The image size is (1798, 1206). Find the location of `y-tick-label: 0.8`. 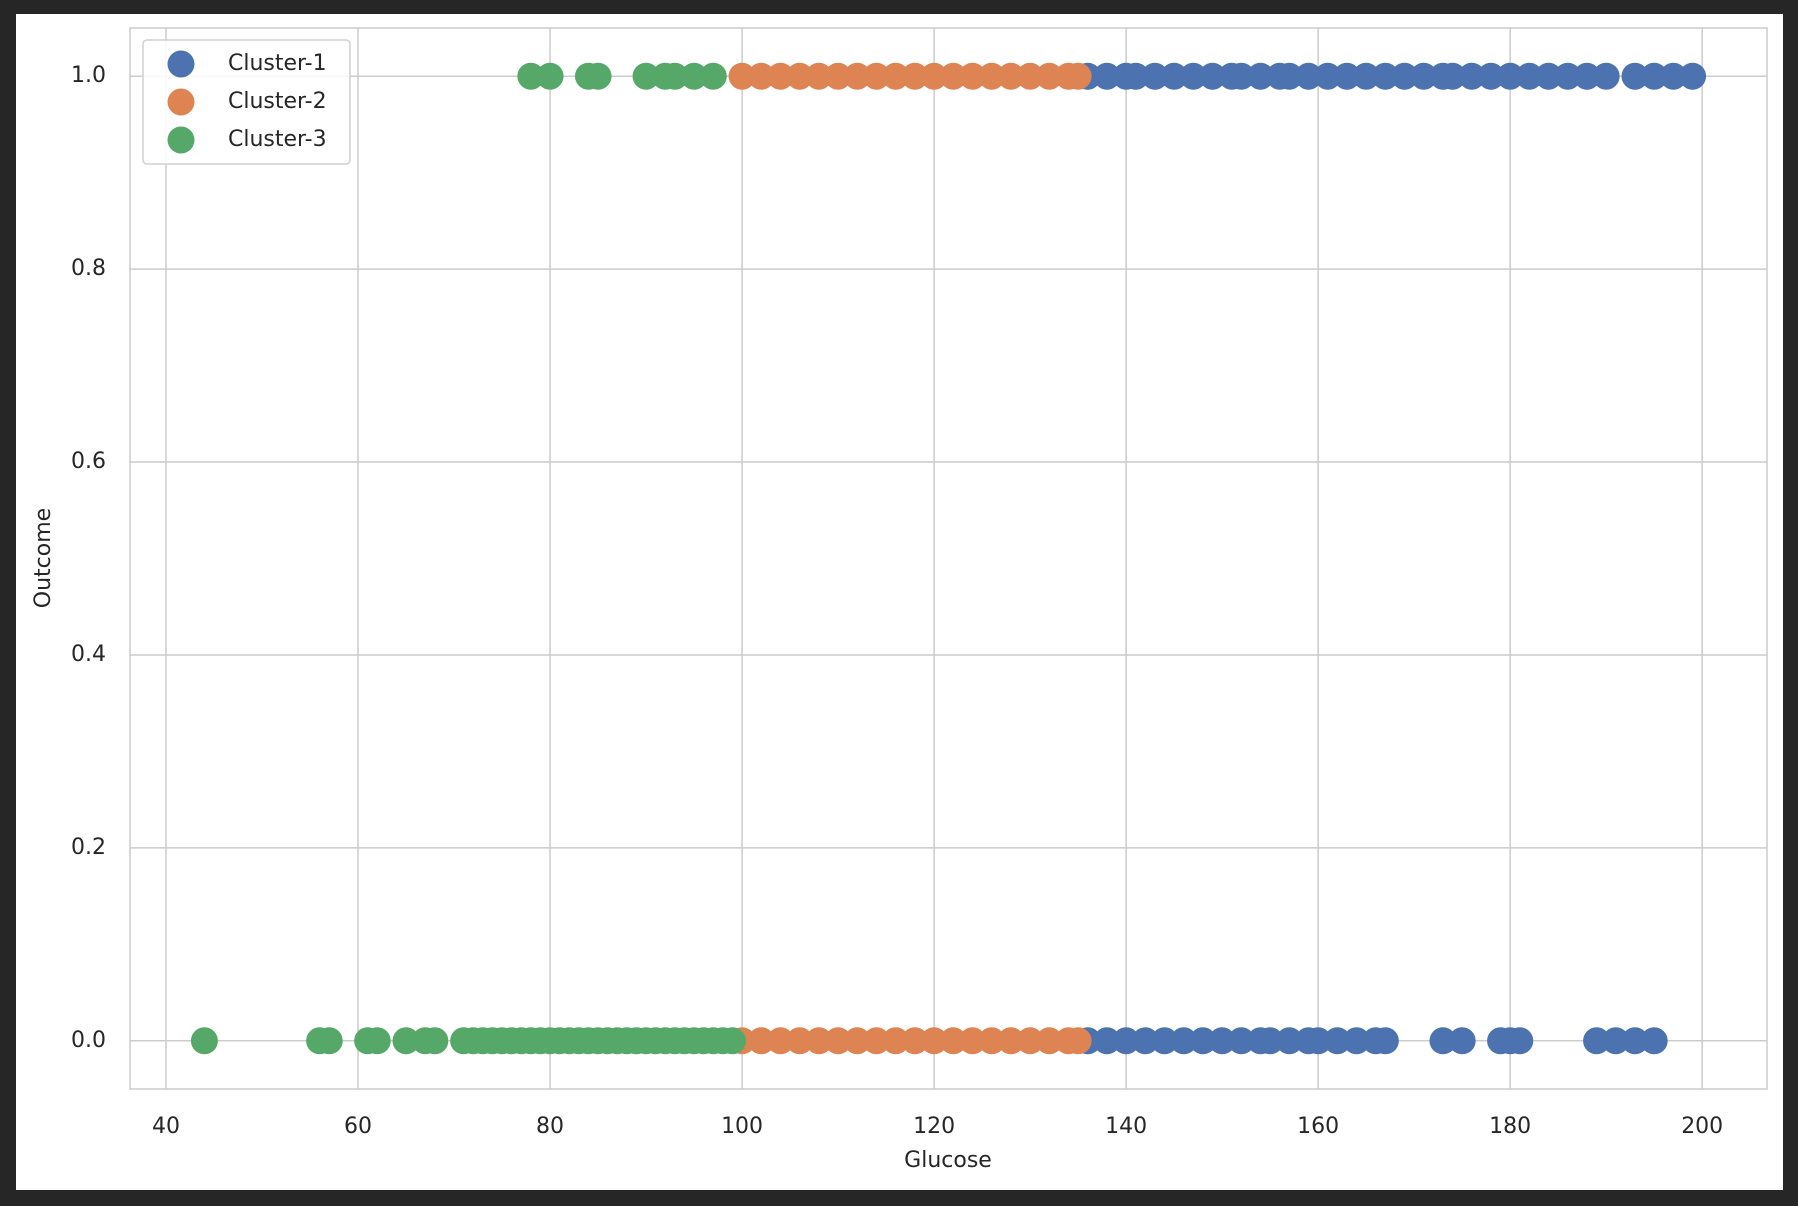

y-tick-label: 0.8 is located at coordinates (88, 268).